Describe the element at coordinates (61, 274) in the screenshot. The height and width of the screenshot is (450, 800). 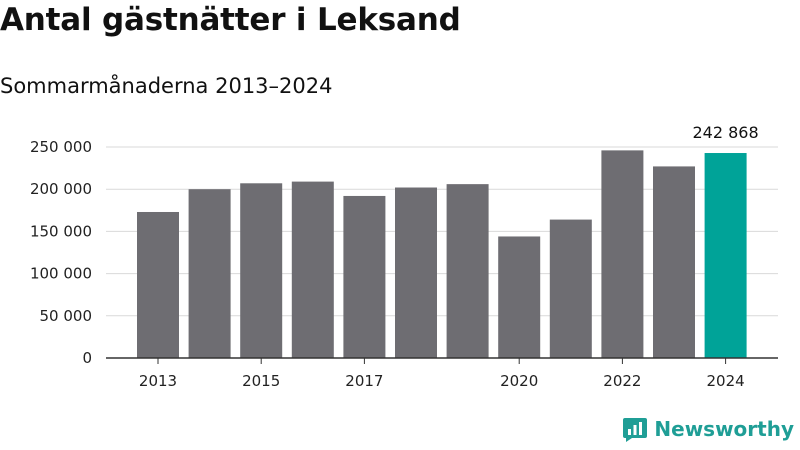
I see `y-tick-label: 100 000` at that location.